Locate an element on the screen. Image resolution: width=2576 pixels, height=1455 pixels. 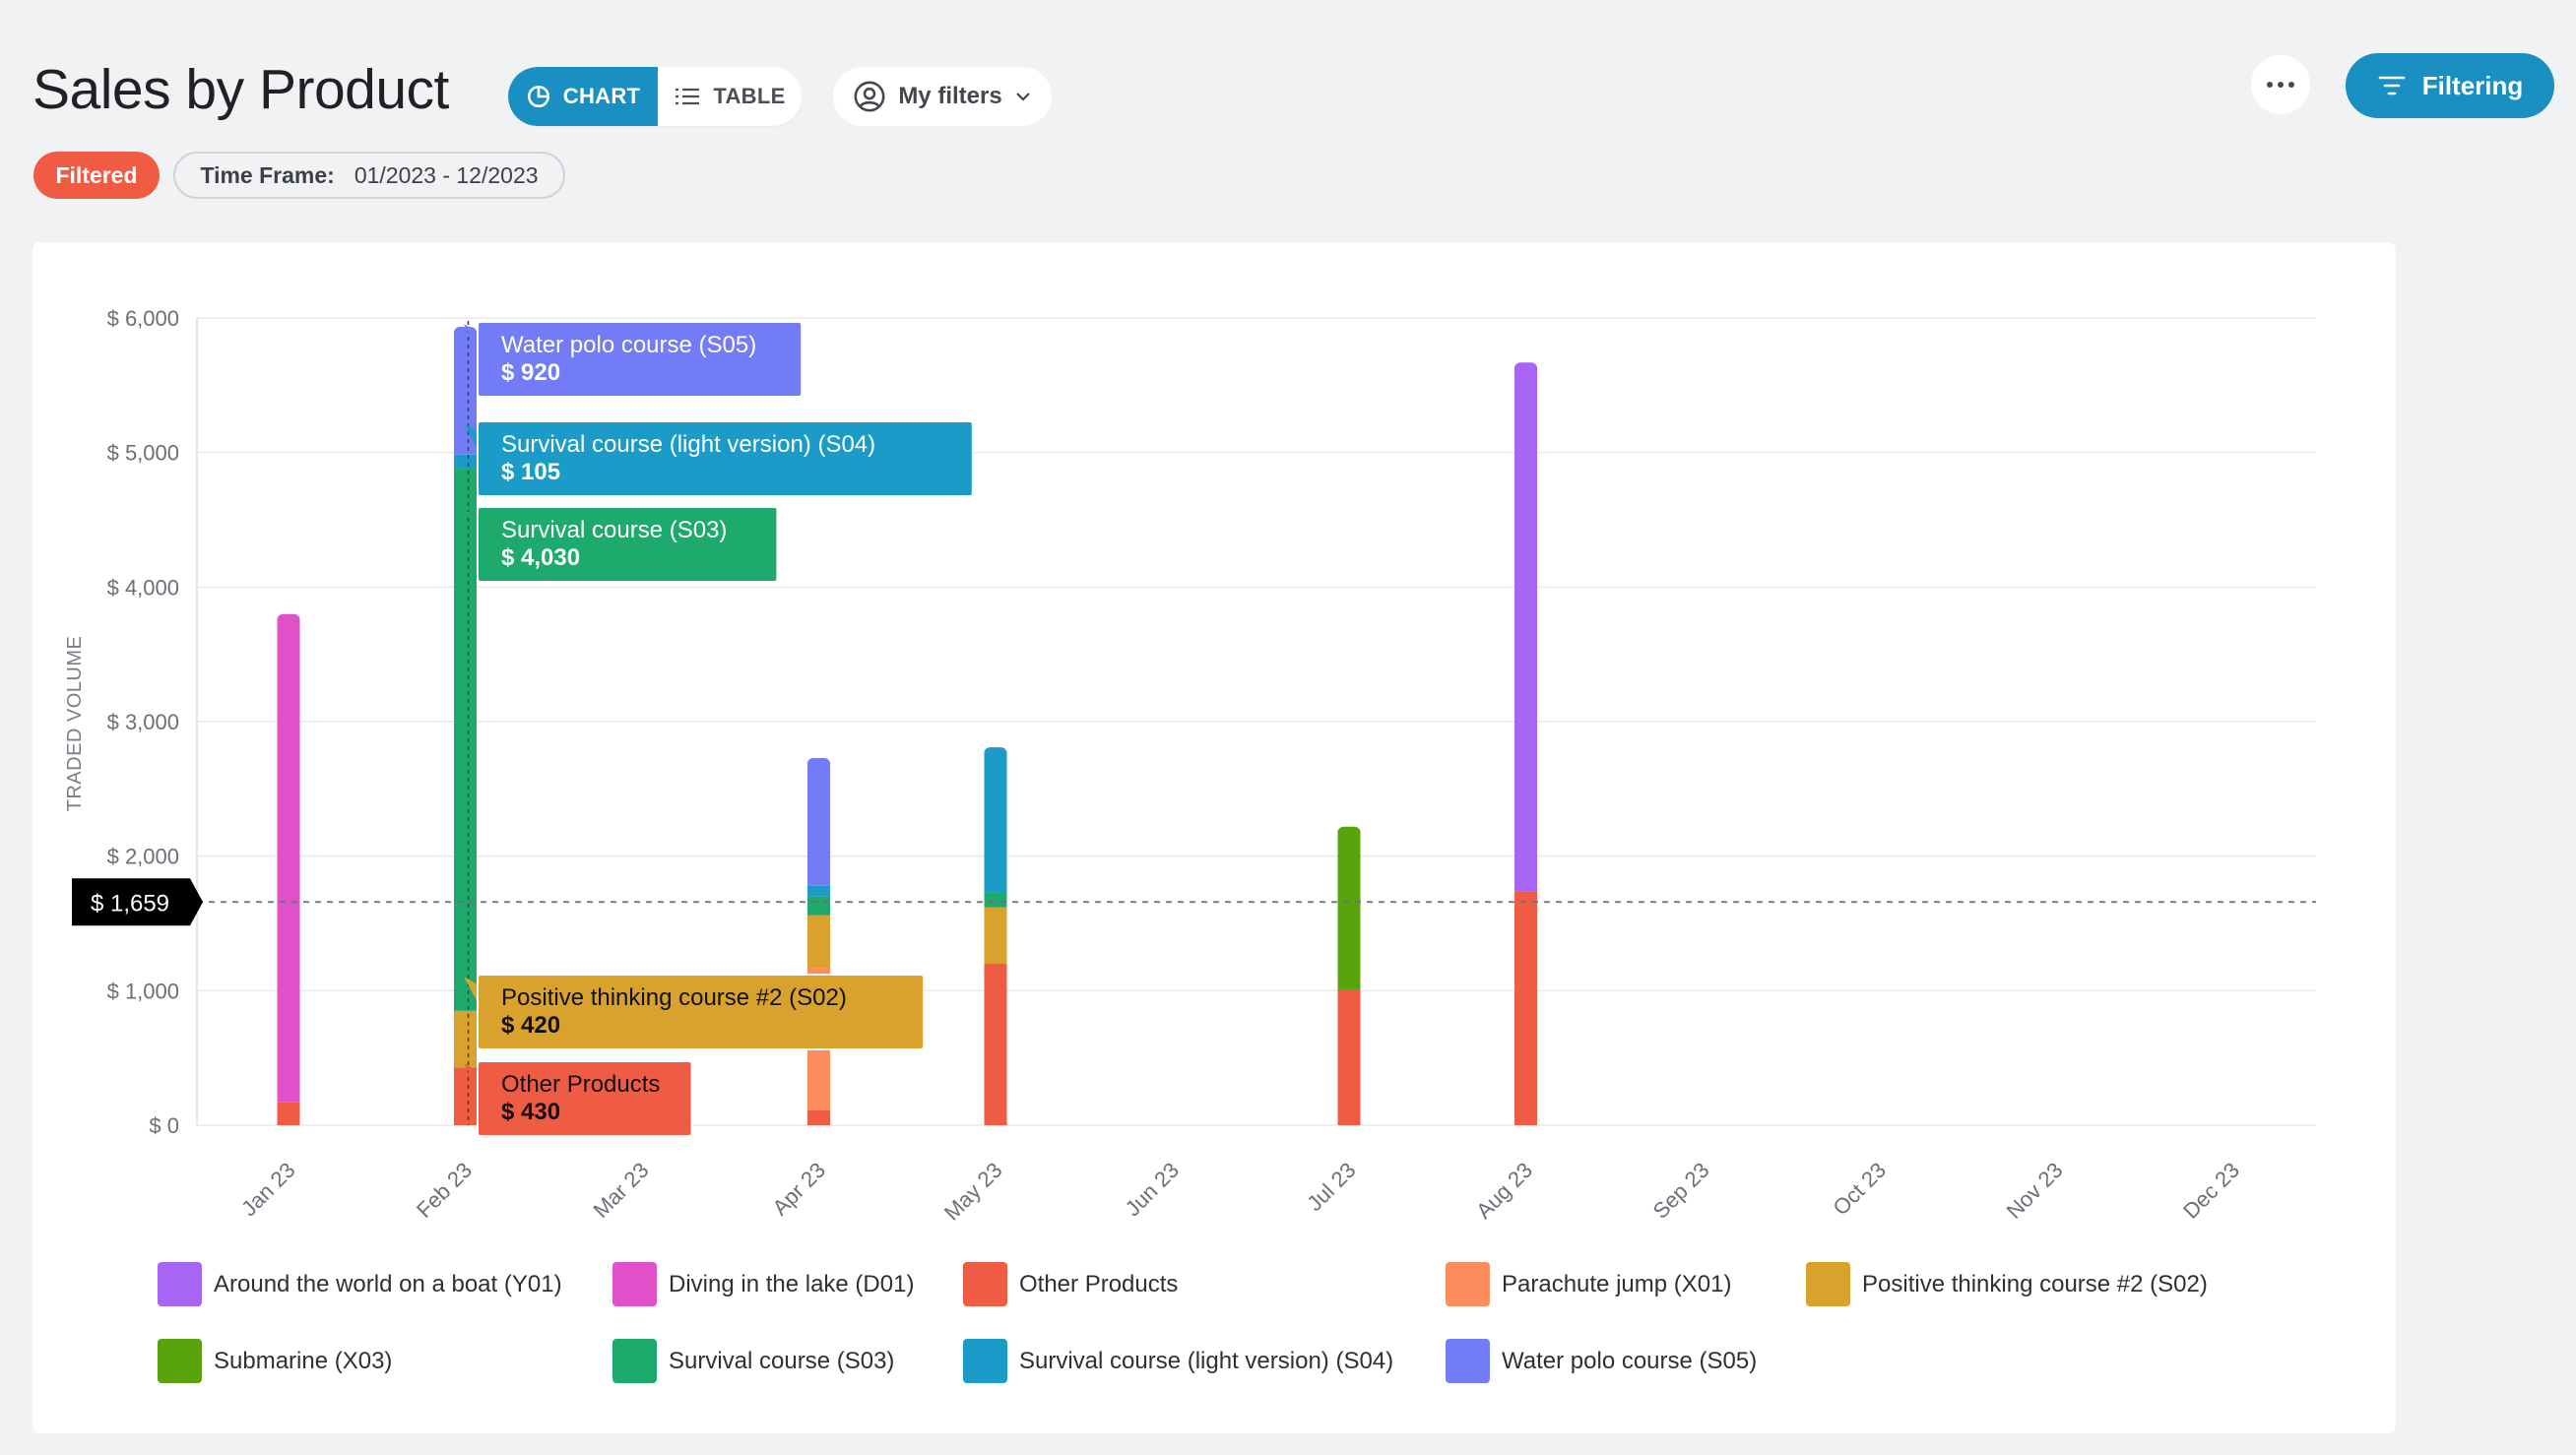
tooltip: Water polo course (S05)$ 920 is located at coordinates (634, 359).